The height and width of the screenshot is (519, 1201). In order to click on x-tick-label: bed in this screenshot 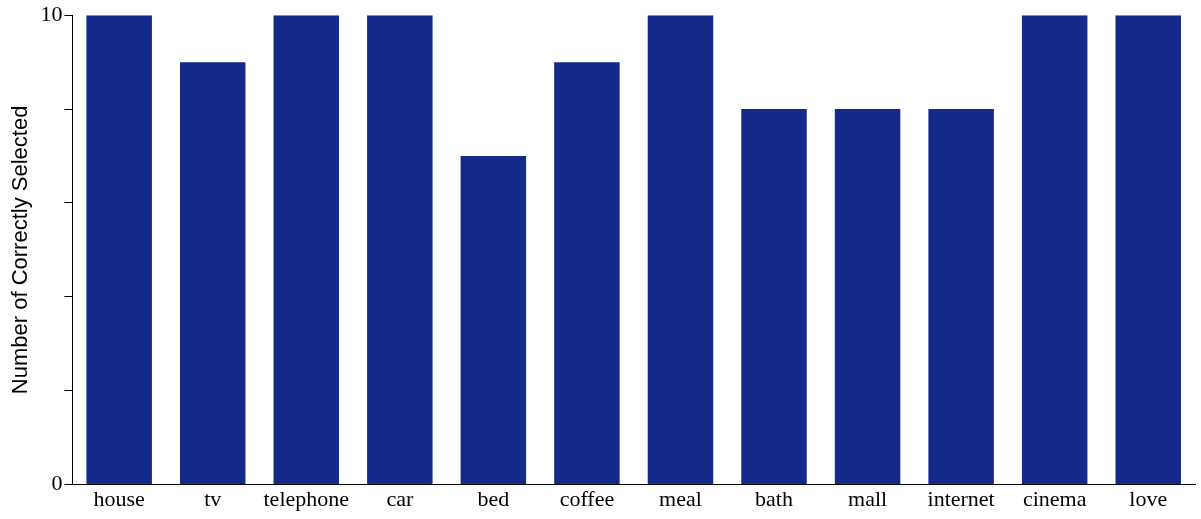, I will do `click(493, 498)`.